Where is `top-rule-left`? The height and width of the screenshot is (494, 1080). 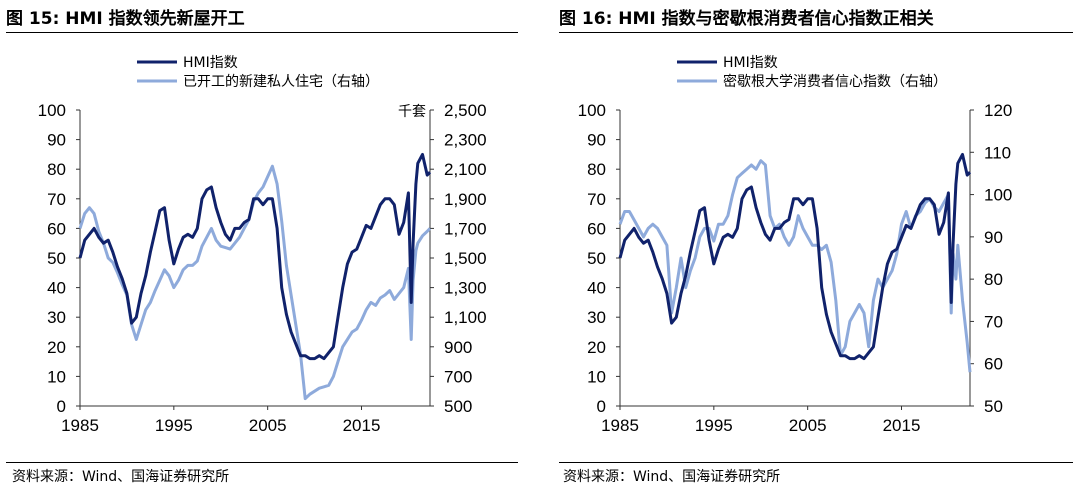 top-rule-left is located at coordinates (262, 32).